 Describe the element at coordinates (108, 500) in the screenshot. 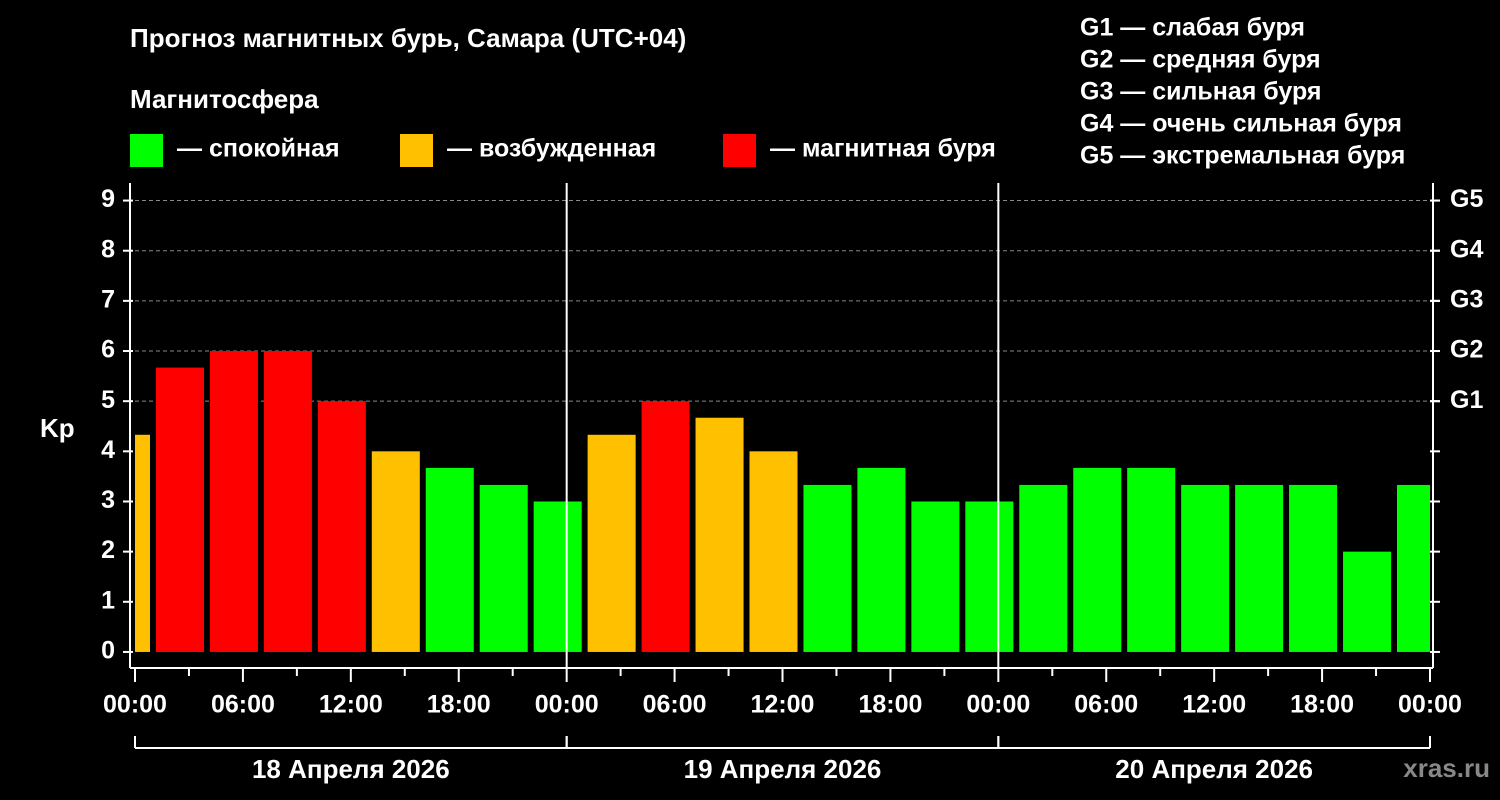

I see `y-tick-label: 3` at that location.